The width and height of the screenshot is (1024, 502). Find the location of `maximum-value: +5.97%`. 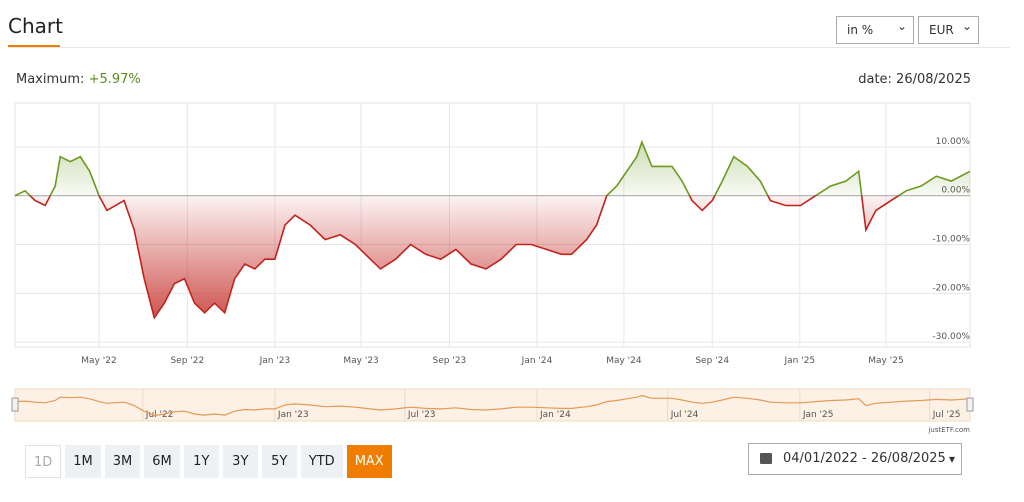

maximum-value: +5.97% is located at coordinates (114, 79).